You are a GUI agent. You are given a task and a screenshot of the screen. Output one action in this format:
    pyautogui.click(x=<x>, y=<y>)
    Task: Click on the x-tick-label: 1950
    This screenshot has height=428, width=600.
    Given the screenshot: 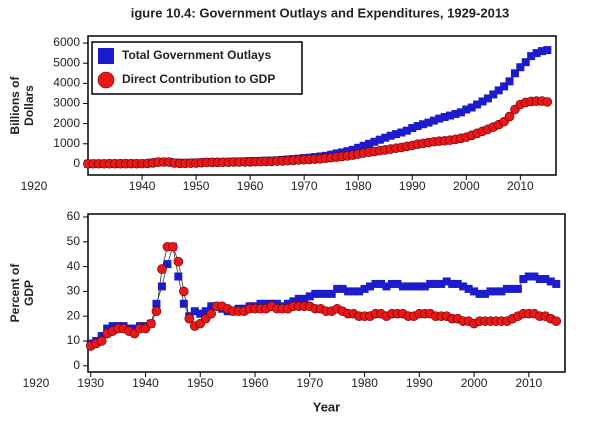 What is the action you would take?
    pyautogui.click(x=196, y=186)
    